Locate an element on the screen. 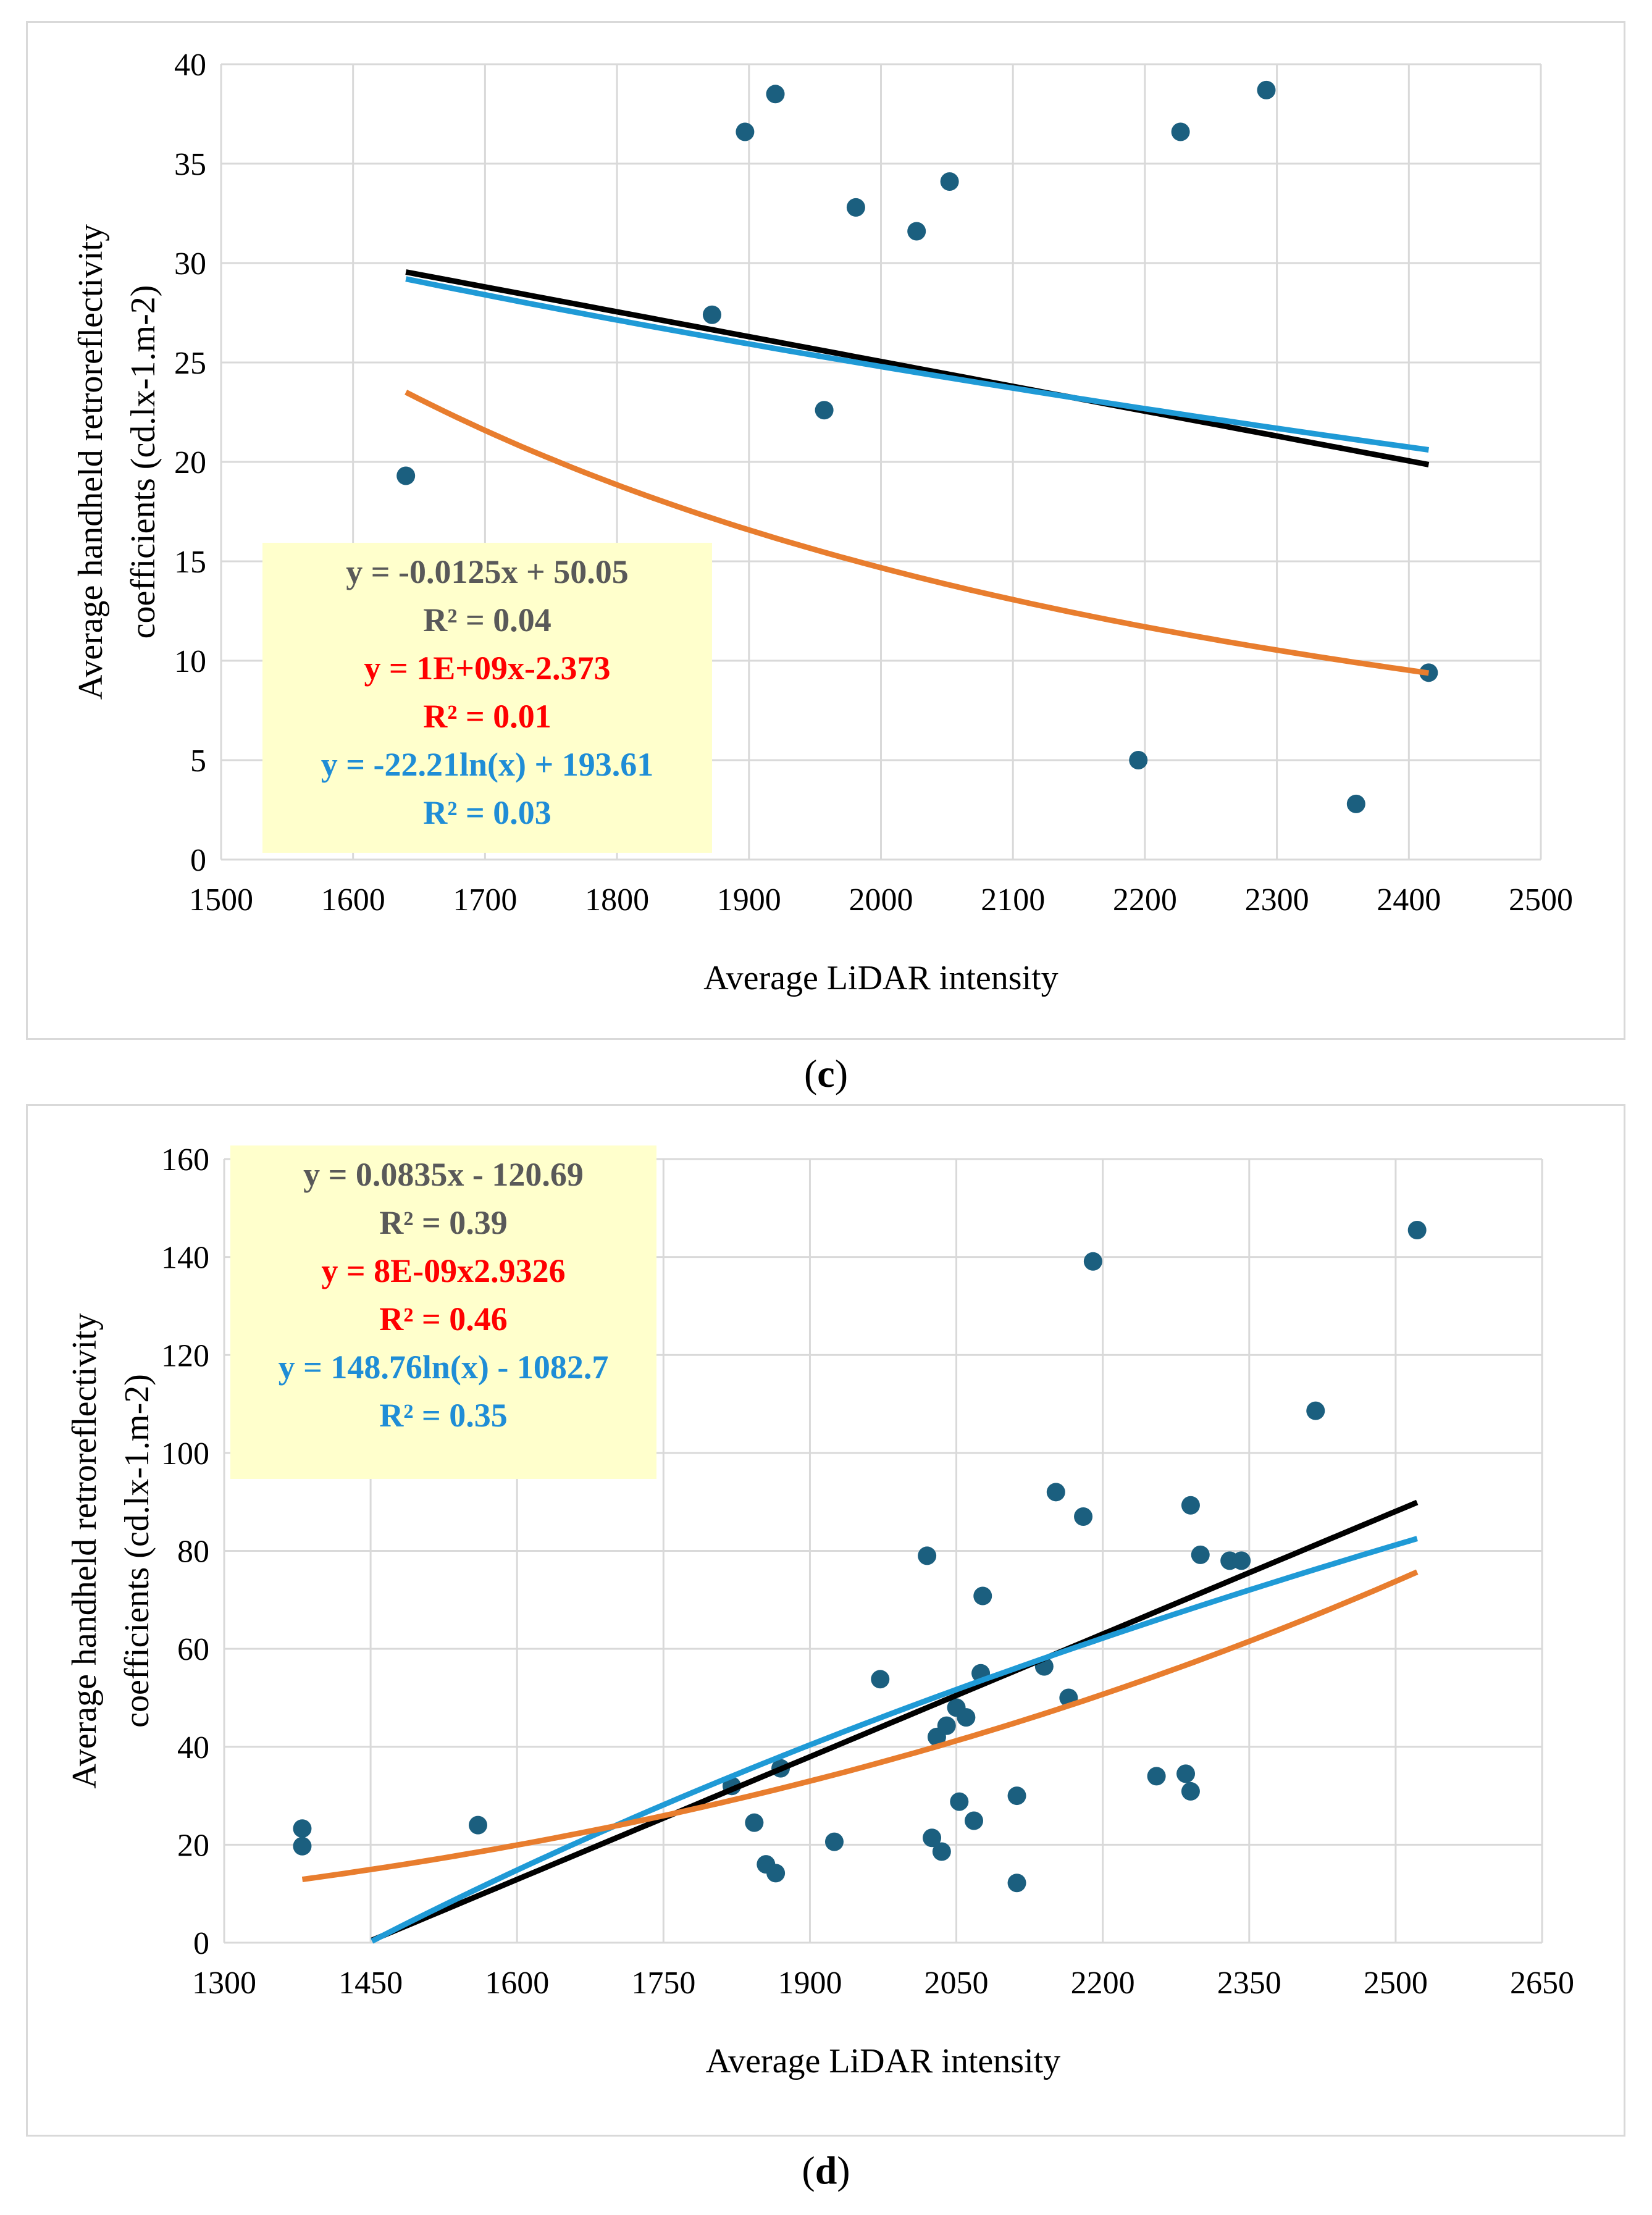  x-tick-label: 2100 is located at coordinates (1013, 900).